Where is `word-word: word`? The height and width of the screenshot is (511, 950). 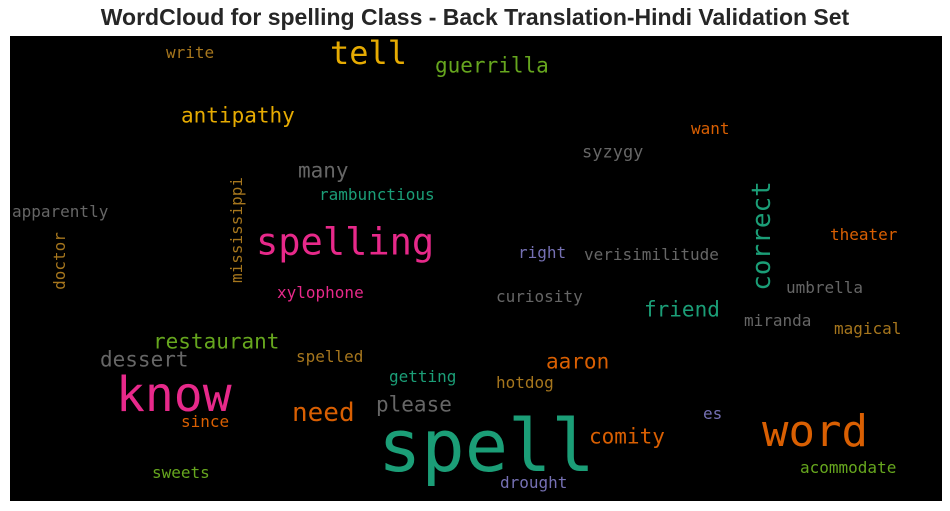 word-word: word is located at coordinates (815, 431).